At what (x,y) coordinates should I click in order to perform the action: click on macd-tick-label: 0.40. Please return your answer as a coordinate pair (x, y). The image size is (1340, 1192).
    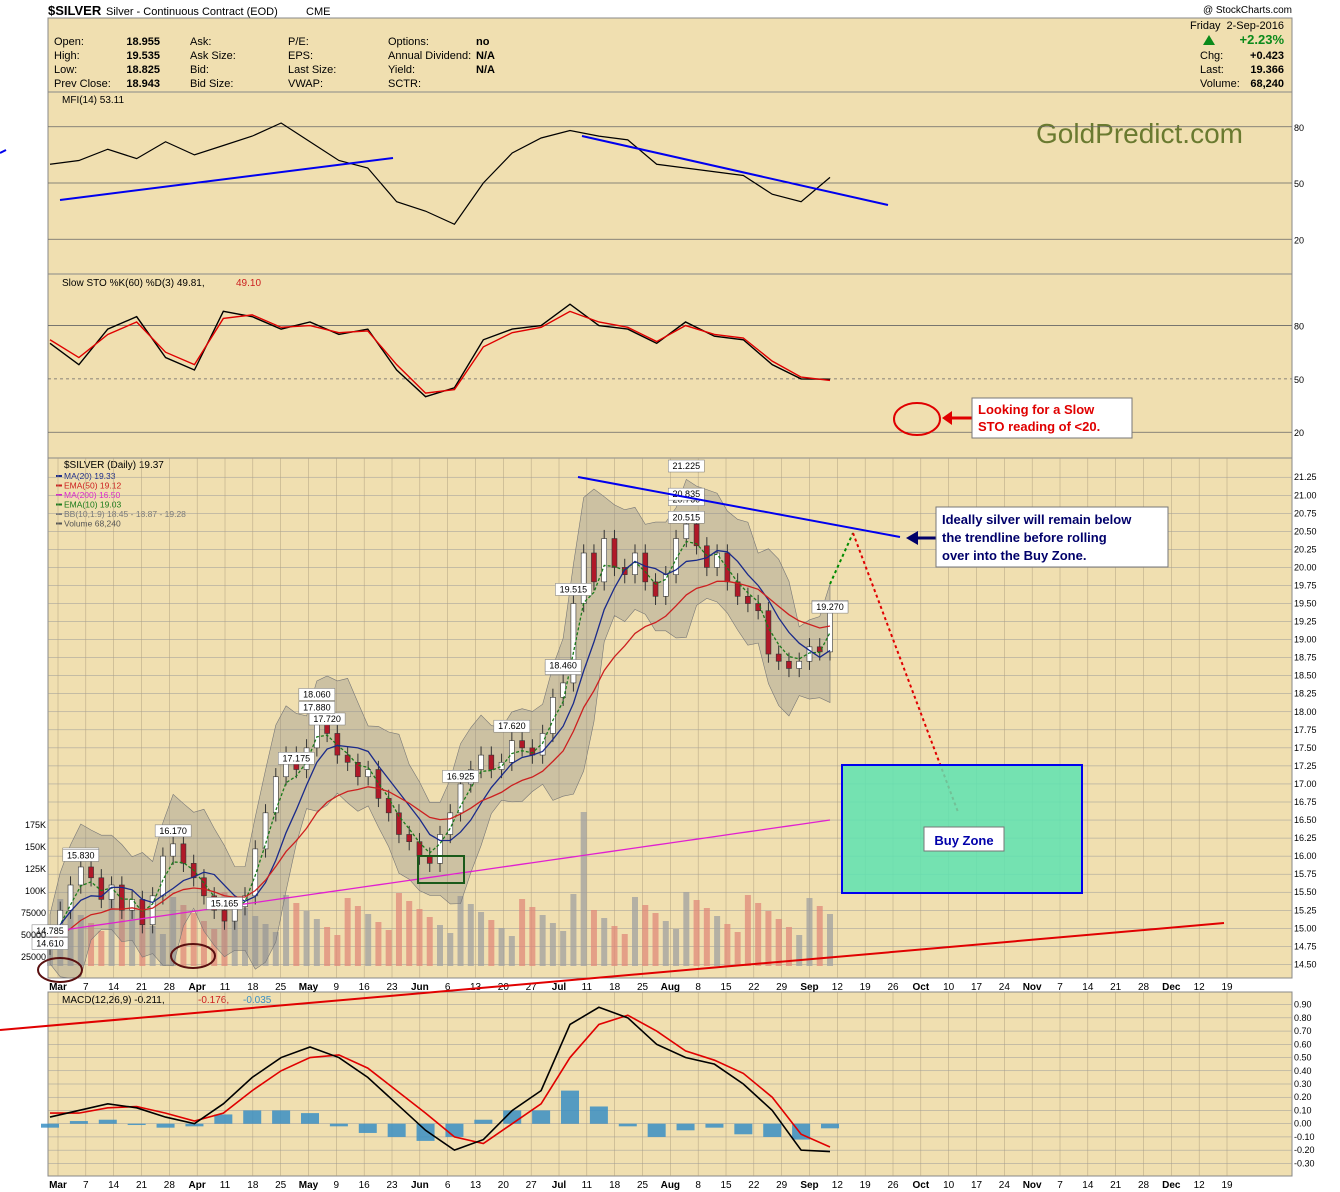
    Looking at the image, I should click on (1303, 1071).